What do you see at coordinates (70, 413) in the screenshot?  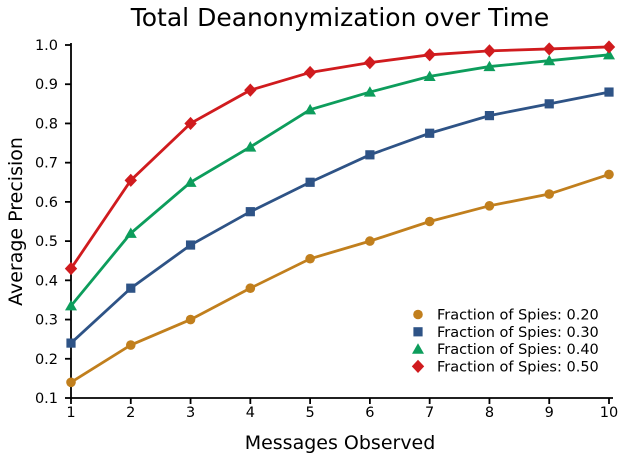 I see `x-tick-label: 1` at bounding box center [70, 413].